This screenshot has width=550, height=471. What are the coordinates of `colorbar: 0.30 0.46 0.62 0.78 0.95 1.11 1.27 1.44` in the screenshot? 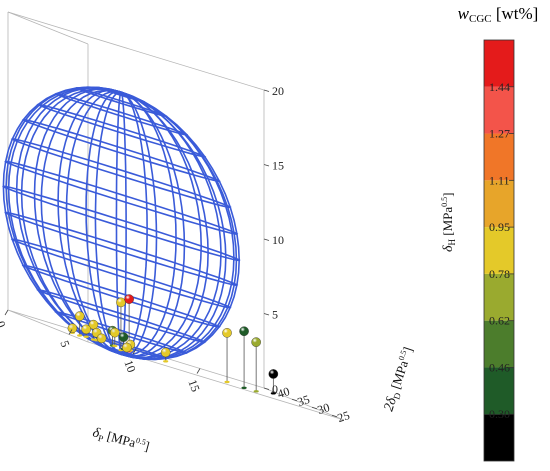 It's located at (499, 250).